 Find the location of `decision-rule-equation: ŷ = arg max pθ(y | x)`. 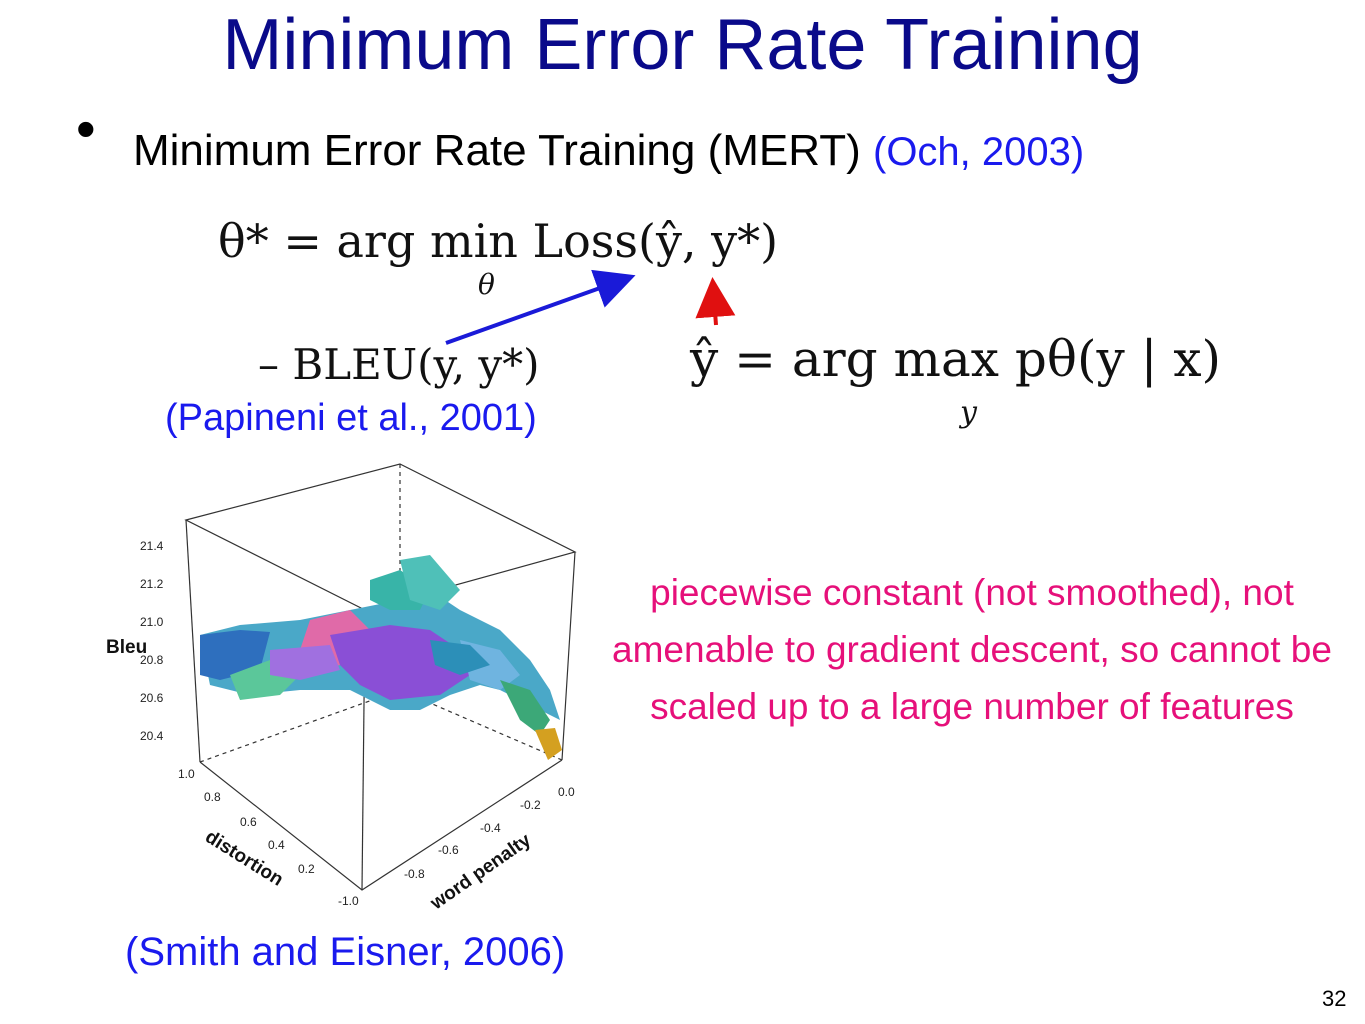

decision-rule-equation: ŷ = arg max pθ(y | x) is located at coordinates (956, 359).